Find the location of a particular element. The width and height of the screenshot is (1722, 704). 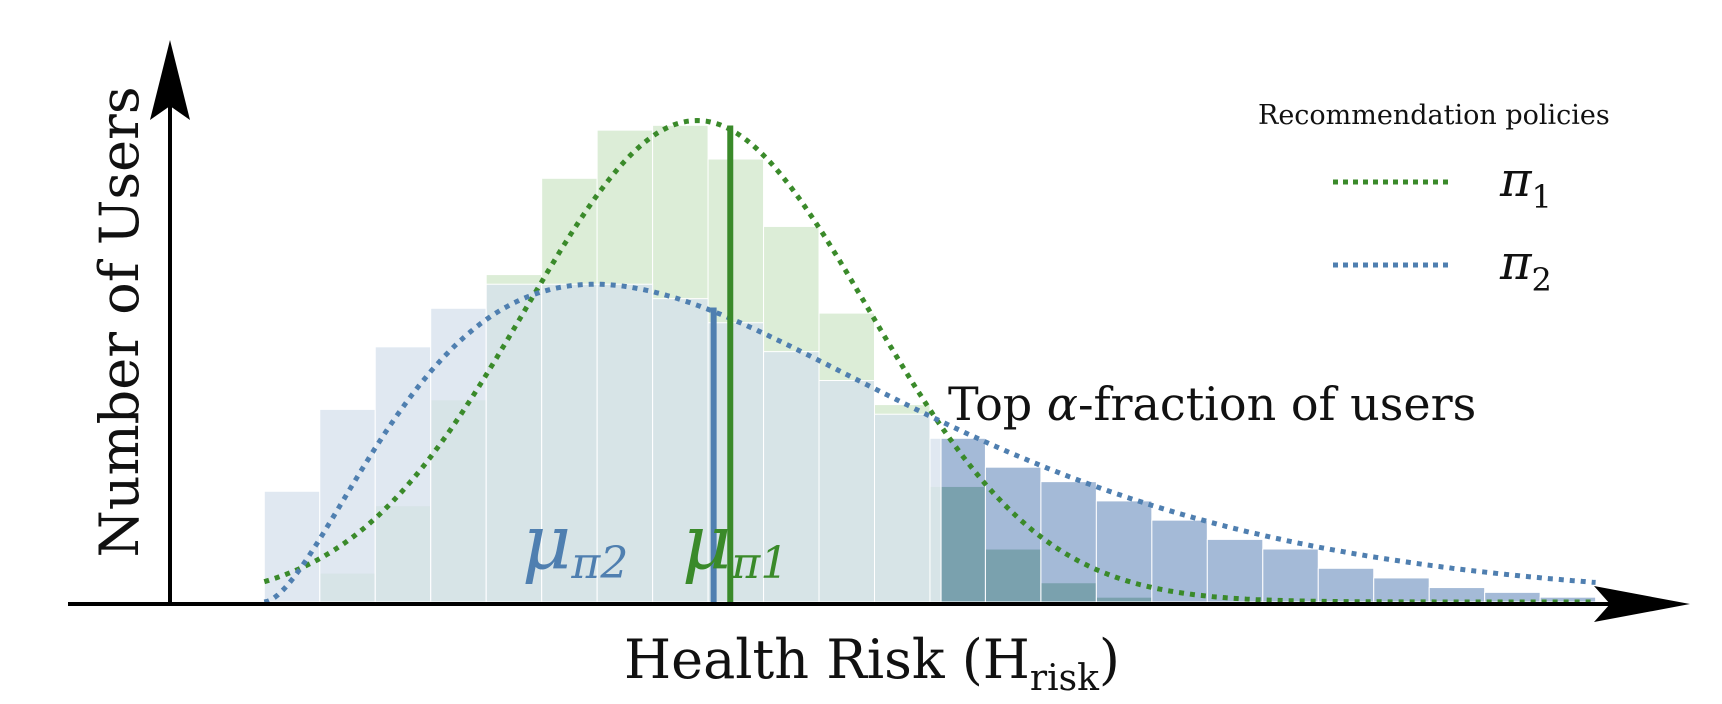

y-axis-label: Number of Users is located at coordinates (119, 321).